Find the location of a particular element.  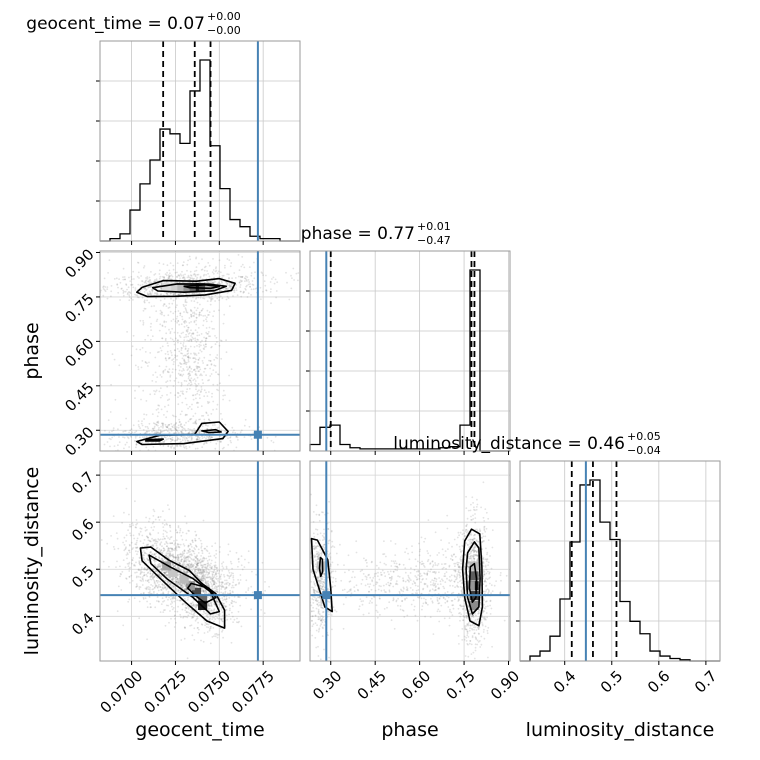

density-cell is located at coordinates (210, 287).